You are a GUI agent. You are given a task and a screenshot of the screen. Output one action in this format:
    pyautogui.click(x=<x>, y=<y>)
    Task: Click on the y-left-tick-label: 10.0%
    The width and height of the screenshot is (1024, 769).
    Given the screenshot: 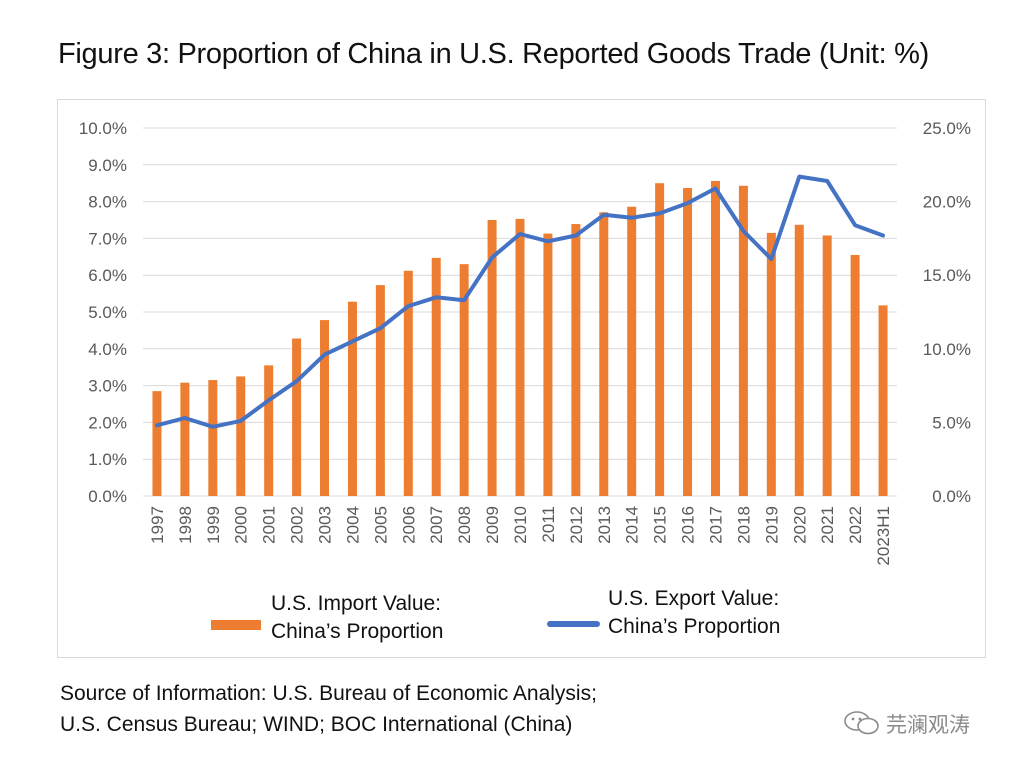 What is the action you would take?
    pyautogui.click(x=103, y=128)
    